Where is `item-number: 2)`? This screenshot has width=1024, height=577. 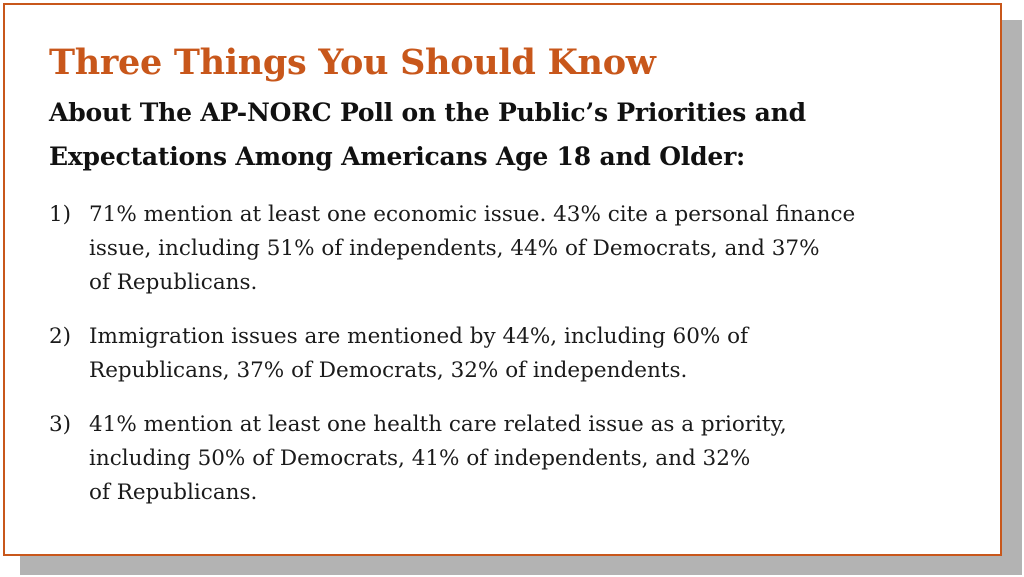 item-number: 2) is located at coordinates (60, 336).